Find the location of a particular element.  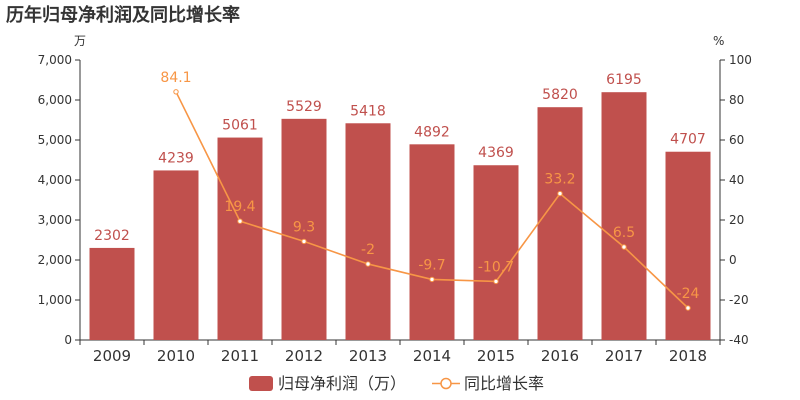

line-value-label: -2 is located at coordinates (368, 250).